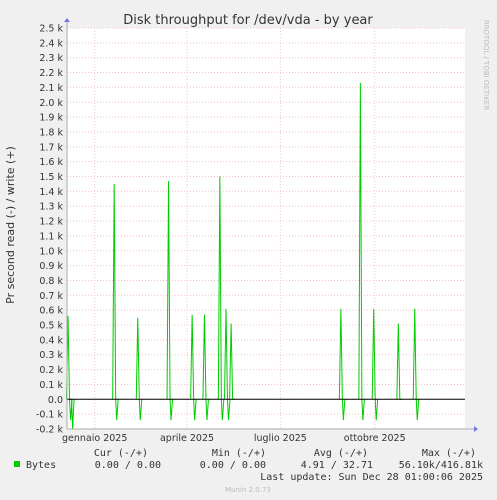 The width and height of the screenshot is (497, 500). What do you see at coordinates (441, 465) in the screenshot?
I see `legend-max-bytes: 56.10k/416.81k` at bounding box center [441, 465].